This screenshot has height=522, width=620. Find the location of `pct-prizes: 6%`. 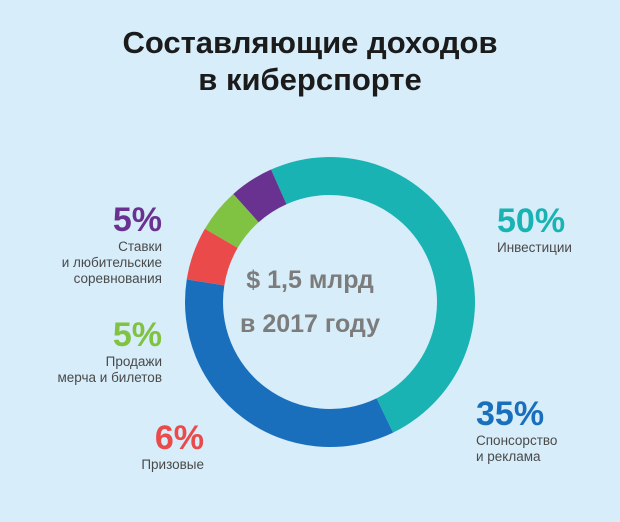

pct-prizes: 6% is located at coordinates (179, 438).